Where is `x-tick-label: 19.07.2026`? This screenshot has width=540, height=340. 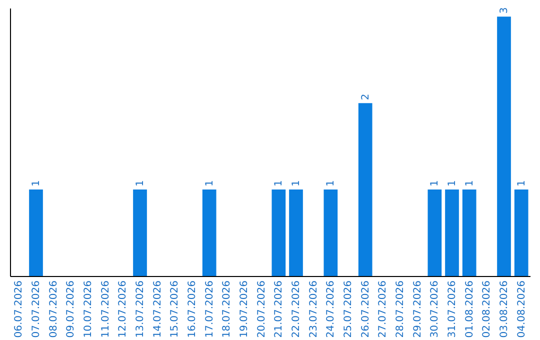
x-tick-label: 19.07.2026 is located at coordinates (244, 309).